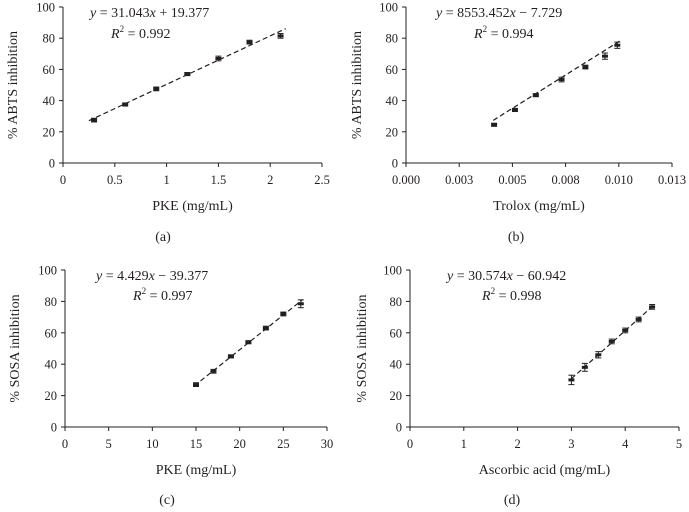 The height and width of the screenshot is (512, 689). What do you see at coordinates (163, 237) in the screenshot?
I see `panel-caption: (a)` at bounding box center [163, 237].